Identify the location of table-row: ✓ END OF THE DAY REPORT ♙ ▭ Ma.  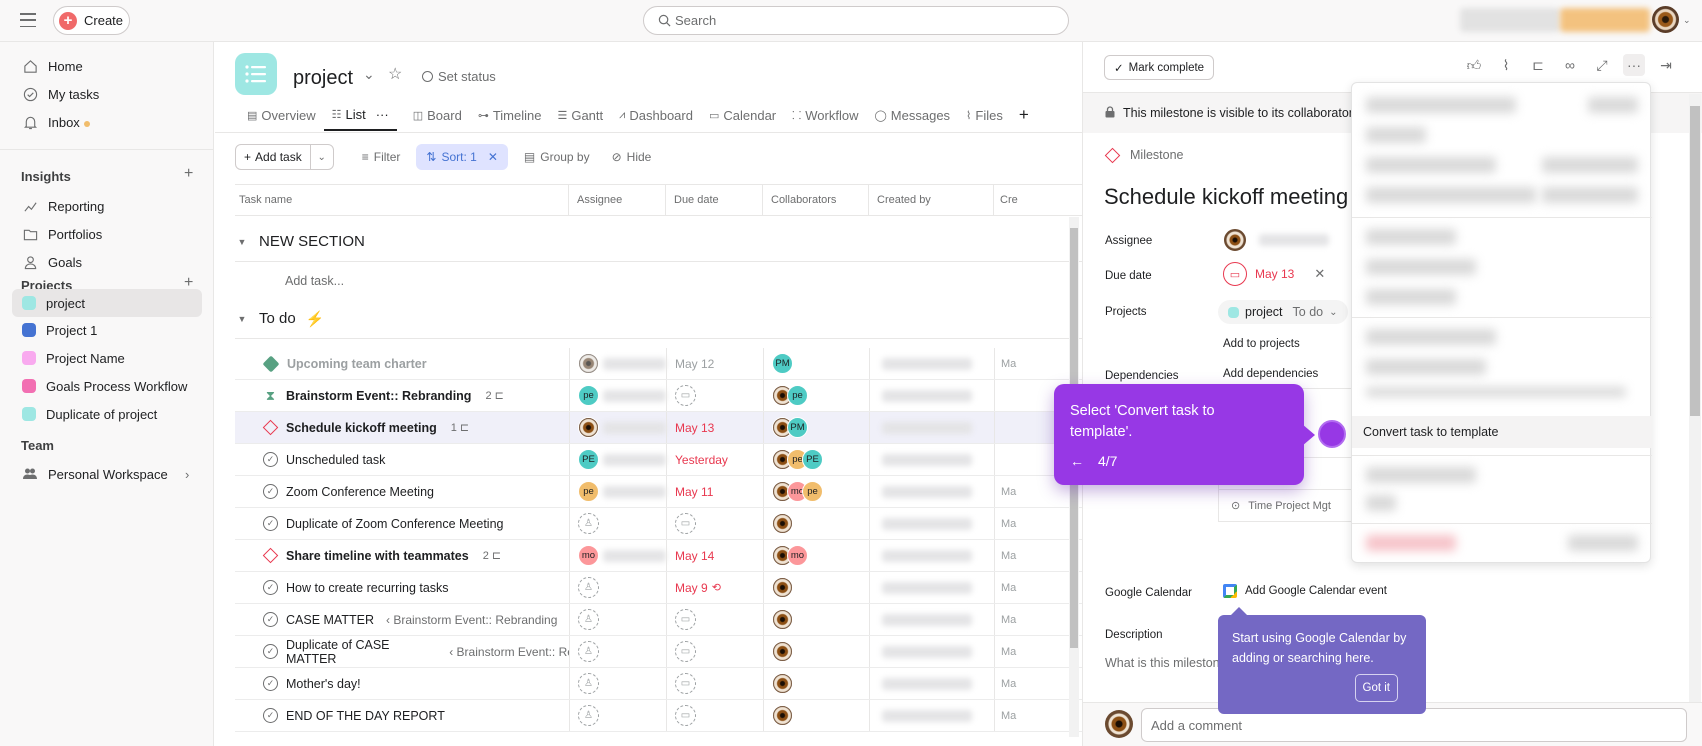
(658, 716).